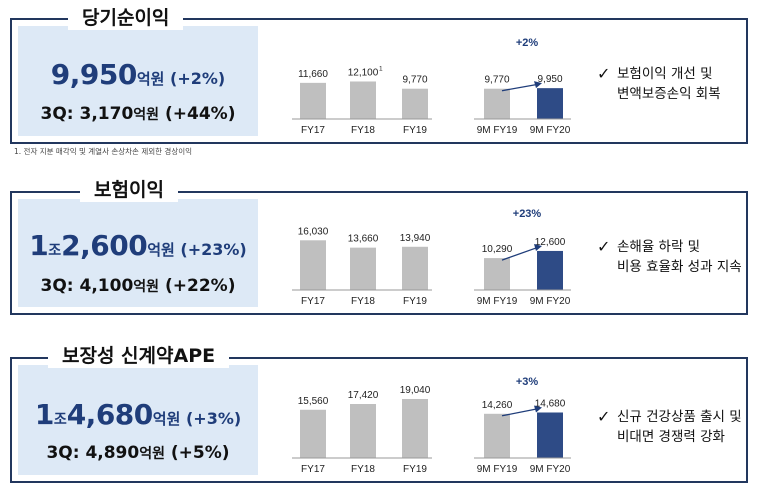  Describe the element at coordinates (138, 245) in the screenshot. I see `kpi-main-value: 1조2,600억원 (+23%)` at that location.